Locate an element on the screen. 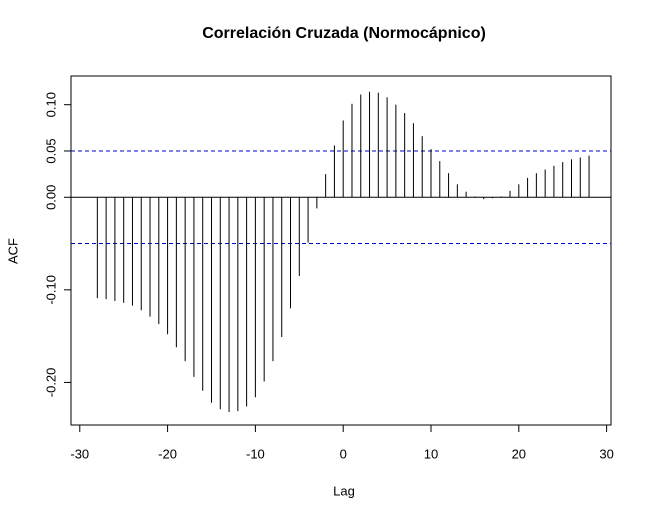  y-tick-label: -0.20 is located at coordinates (50, 383).